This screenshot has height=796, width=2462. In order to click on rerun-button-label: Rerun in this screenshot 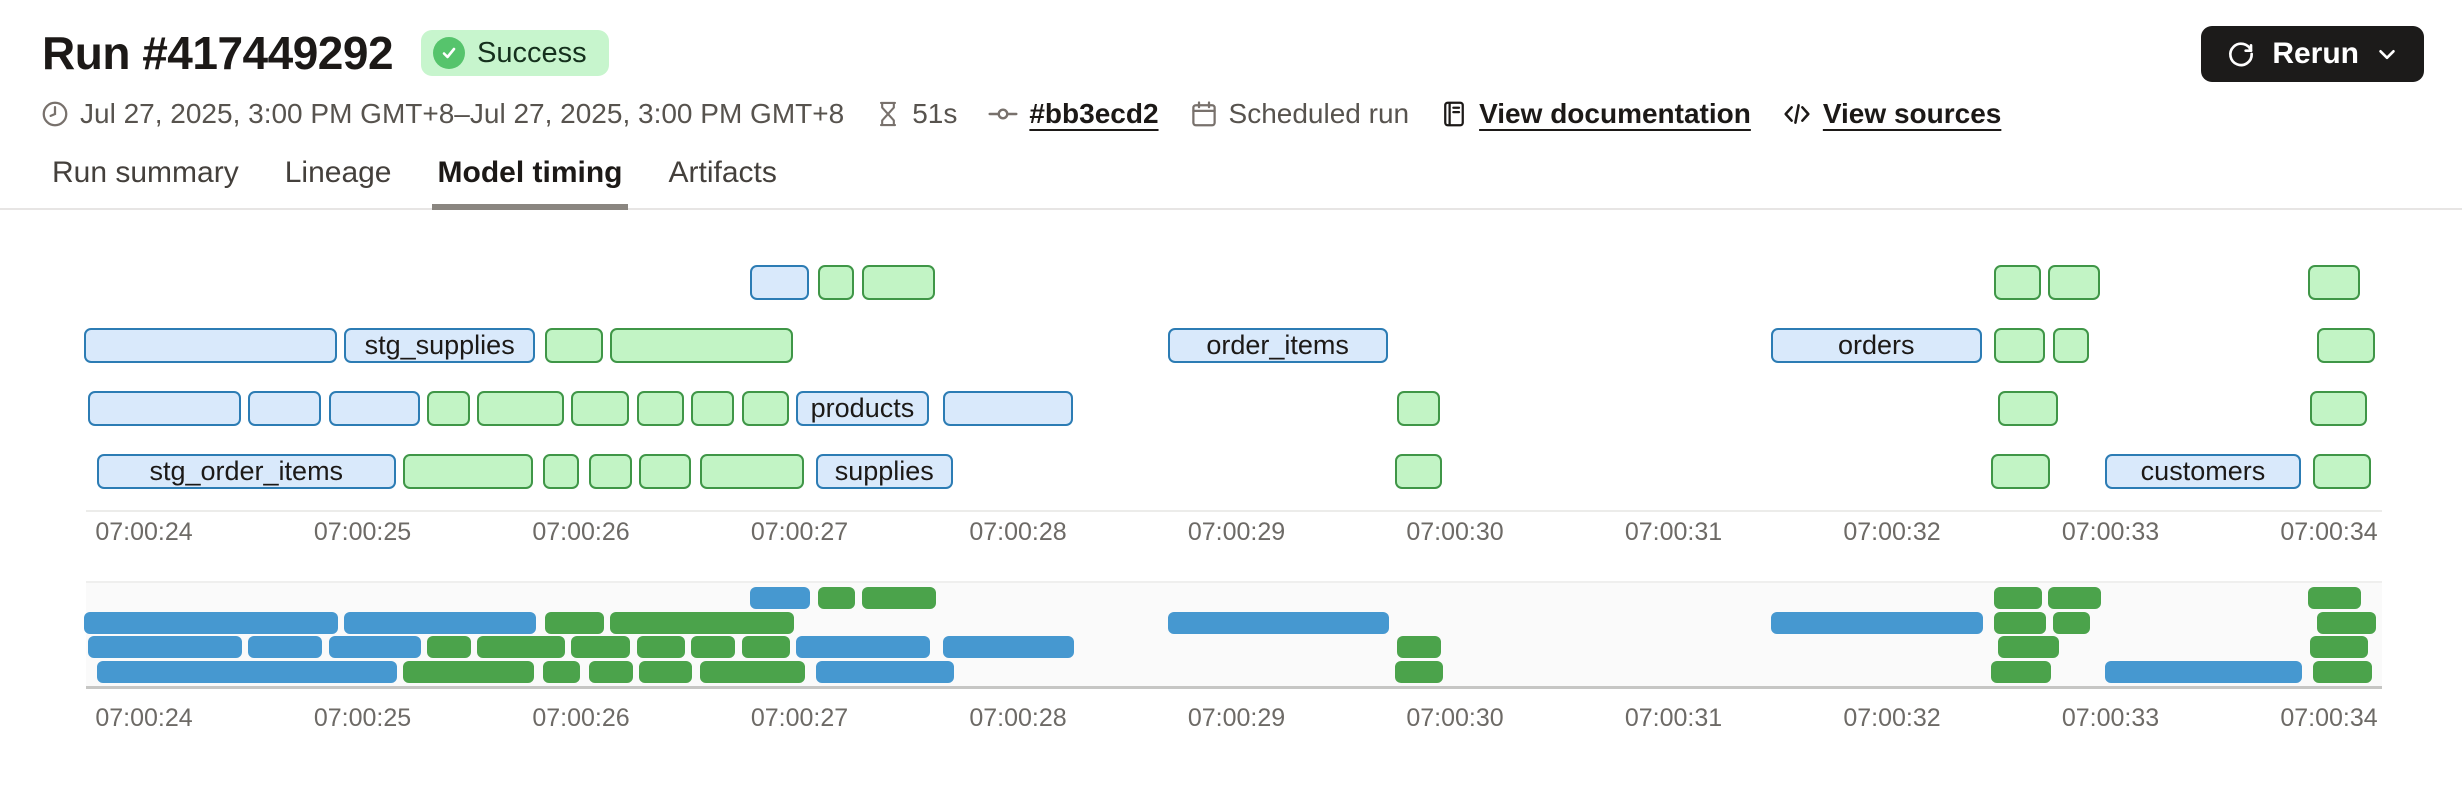, I will do `click(2315, 53)`.